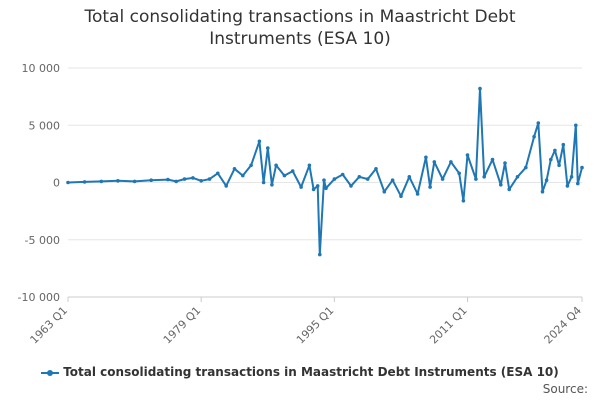 This screenshot has height=400, width=600. What do you see at coordinates (315, 325) in the screenshot?
I see `x-tick-label: 1995 Q1` at bounding box center [315, 325].